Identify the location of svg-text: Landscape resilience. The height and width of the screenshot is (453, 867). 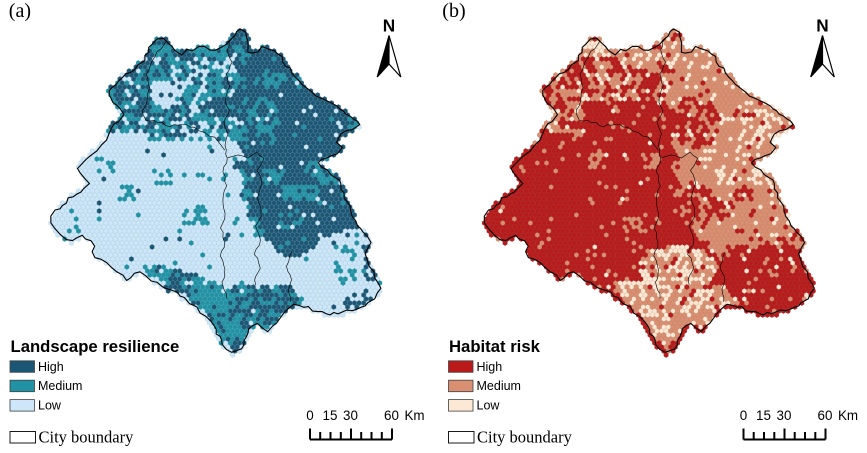
(95, 346).